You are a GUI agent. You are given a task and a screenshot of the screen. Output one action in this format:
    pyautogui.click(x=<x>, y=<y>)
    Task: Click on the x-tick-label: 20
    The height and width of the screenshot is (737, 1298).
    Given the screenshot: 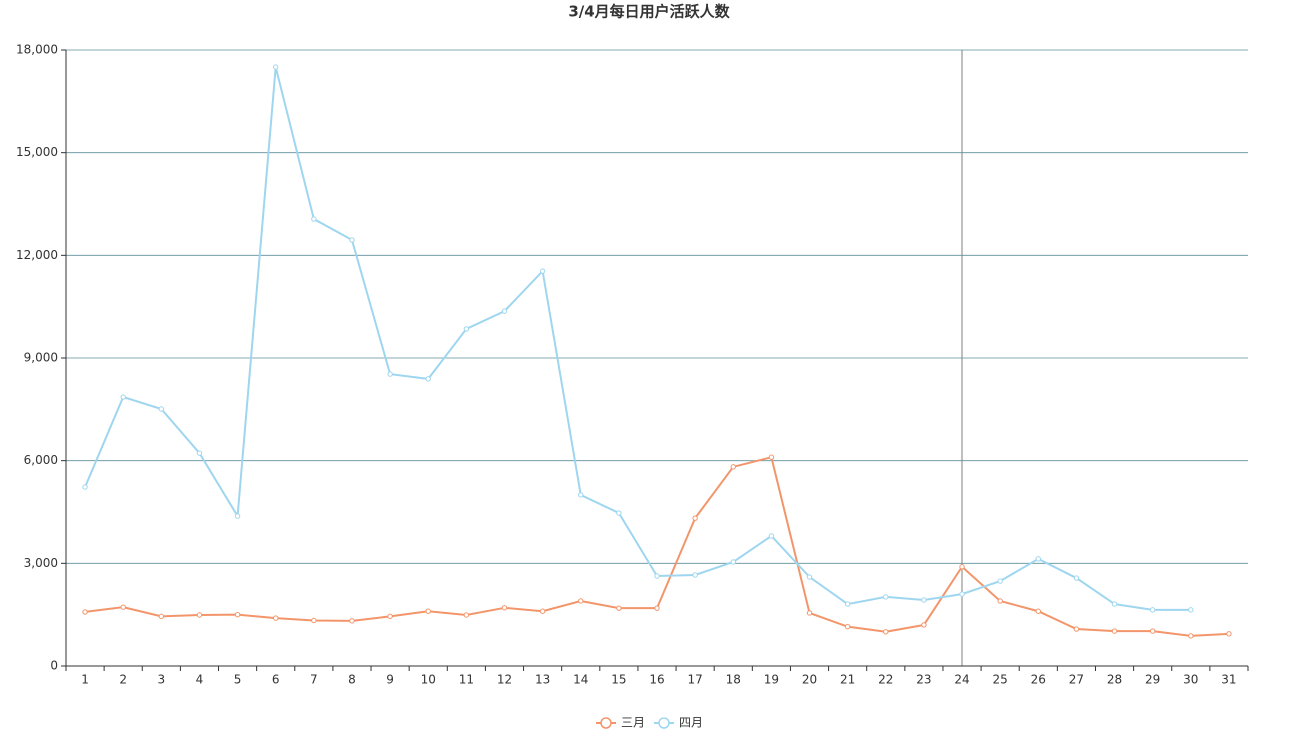 What is the action you would take?
    pyautogui.click(x=809, y=680)
    